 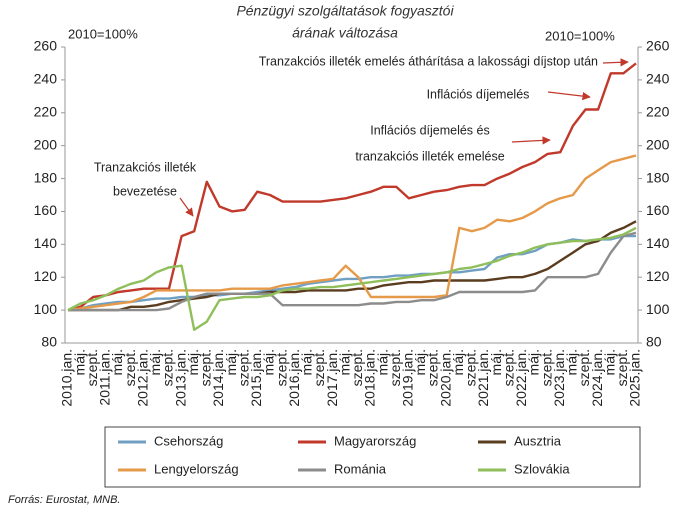 What do you see at coordinates (46, 46) in the screenshot?
I see `y-tick-label: 260` at bounding box center [46, 46].